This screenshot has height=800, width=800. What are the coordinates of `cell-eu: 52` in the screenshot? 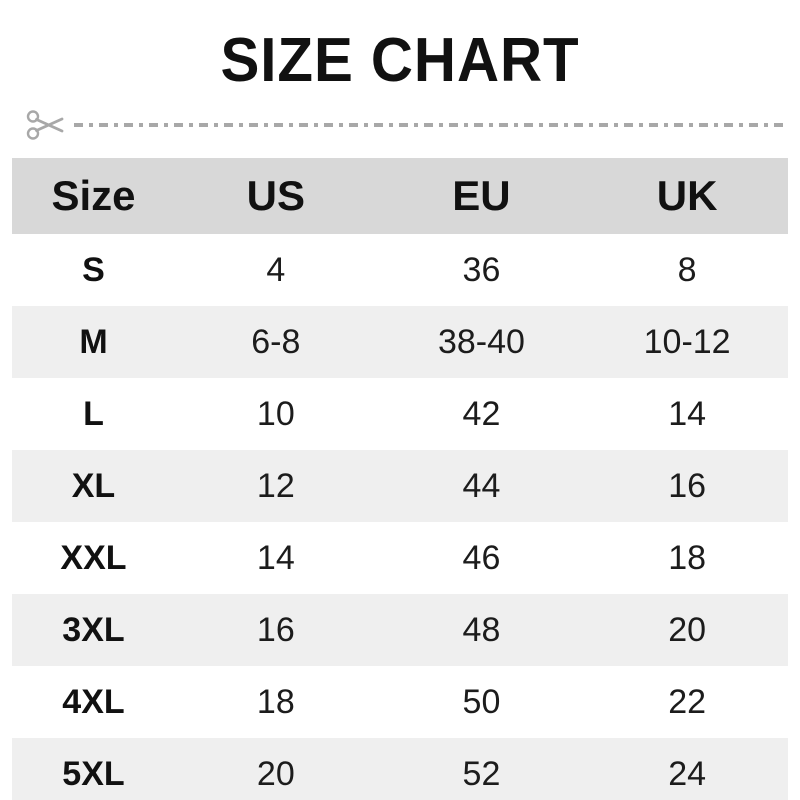 It's located at (481, 773).